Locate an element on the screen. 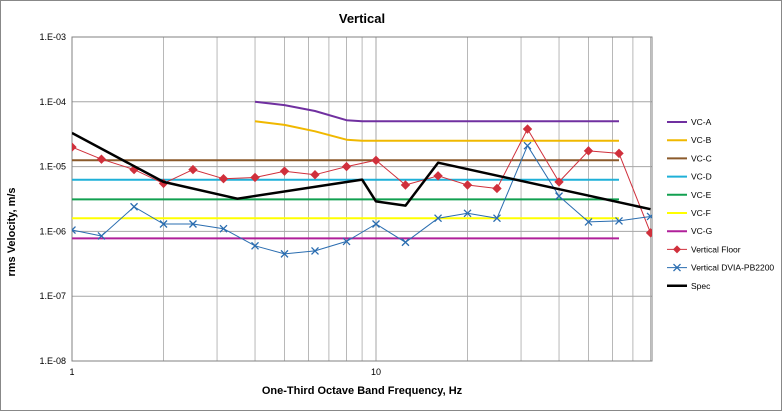  y-tick-label: 1.E-04 is located at coordinates (52, 102).